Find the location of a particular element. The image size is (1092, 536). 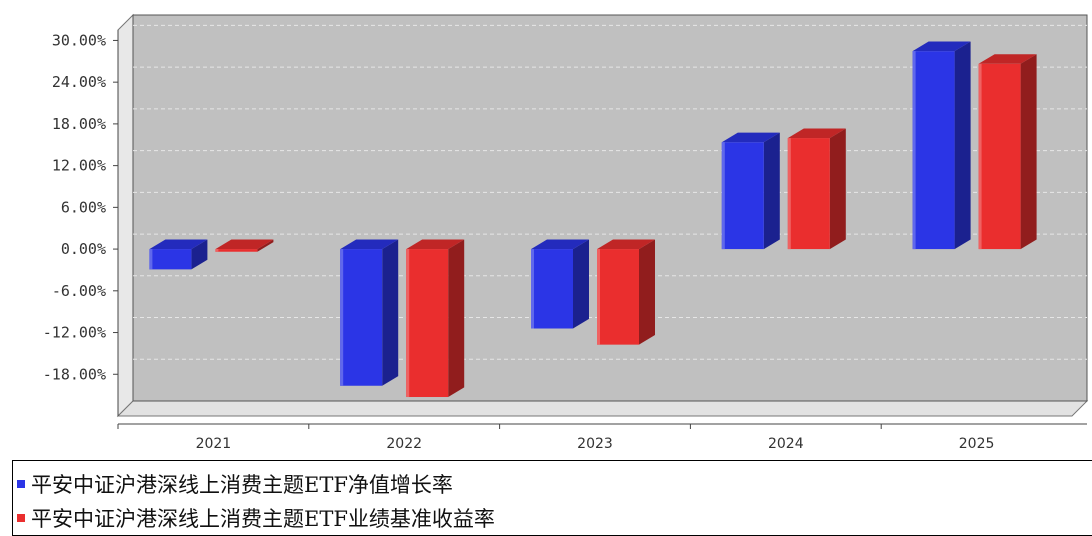

bar-benchmark-2025 is located at coordinates (1007, 152).